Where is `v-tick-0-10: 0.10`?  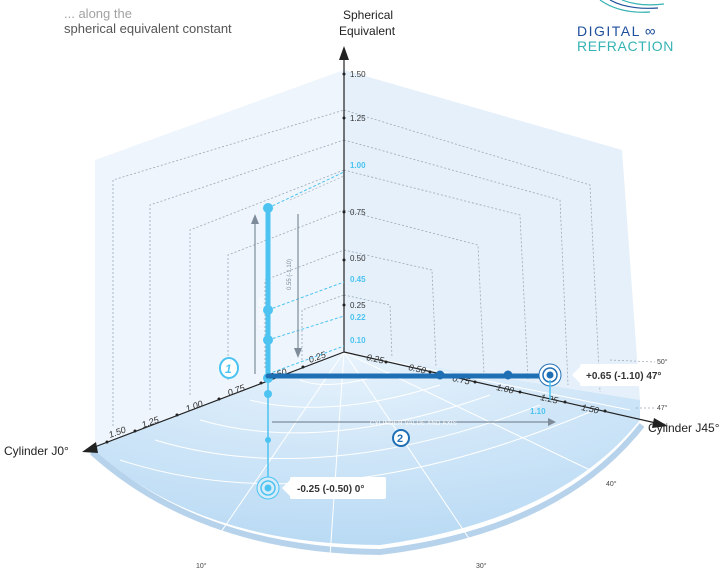 v-tick-0-10: 0.10 is located at coordinates (358, 340).